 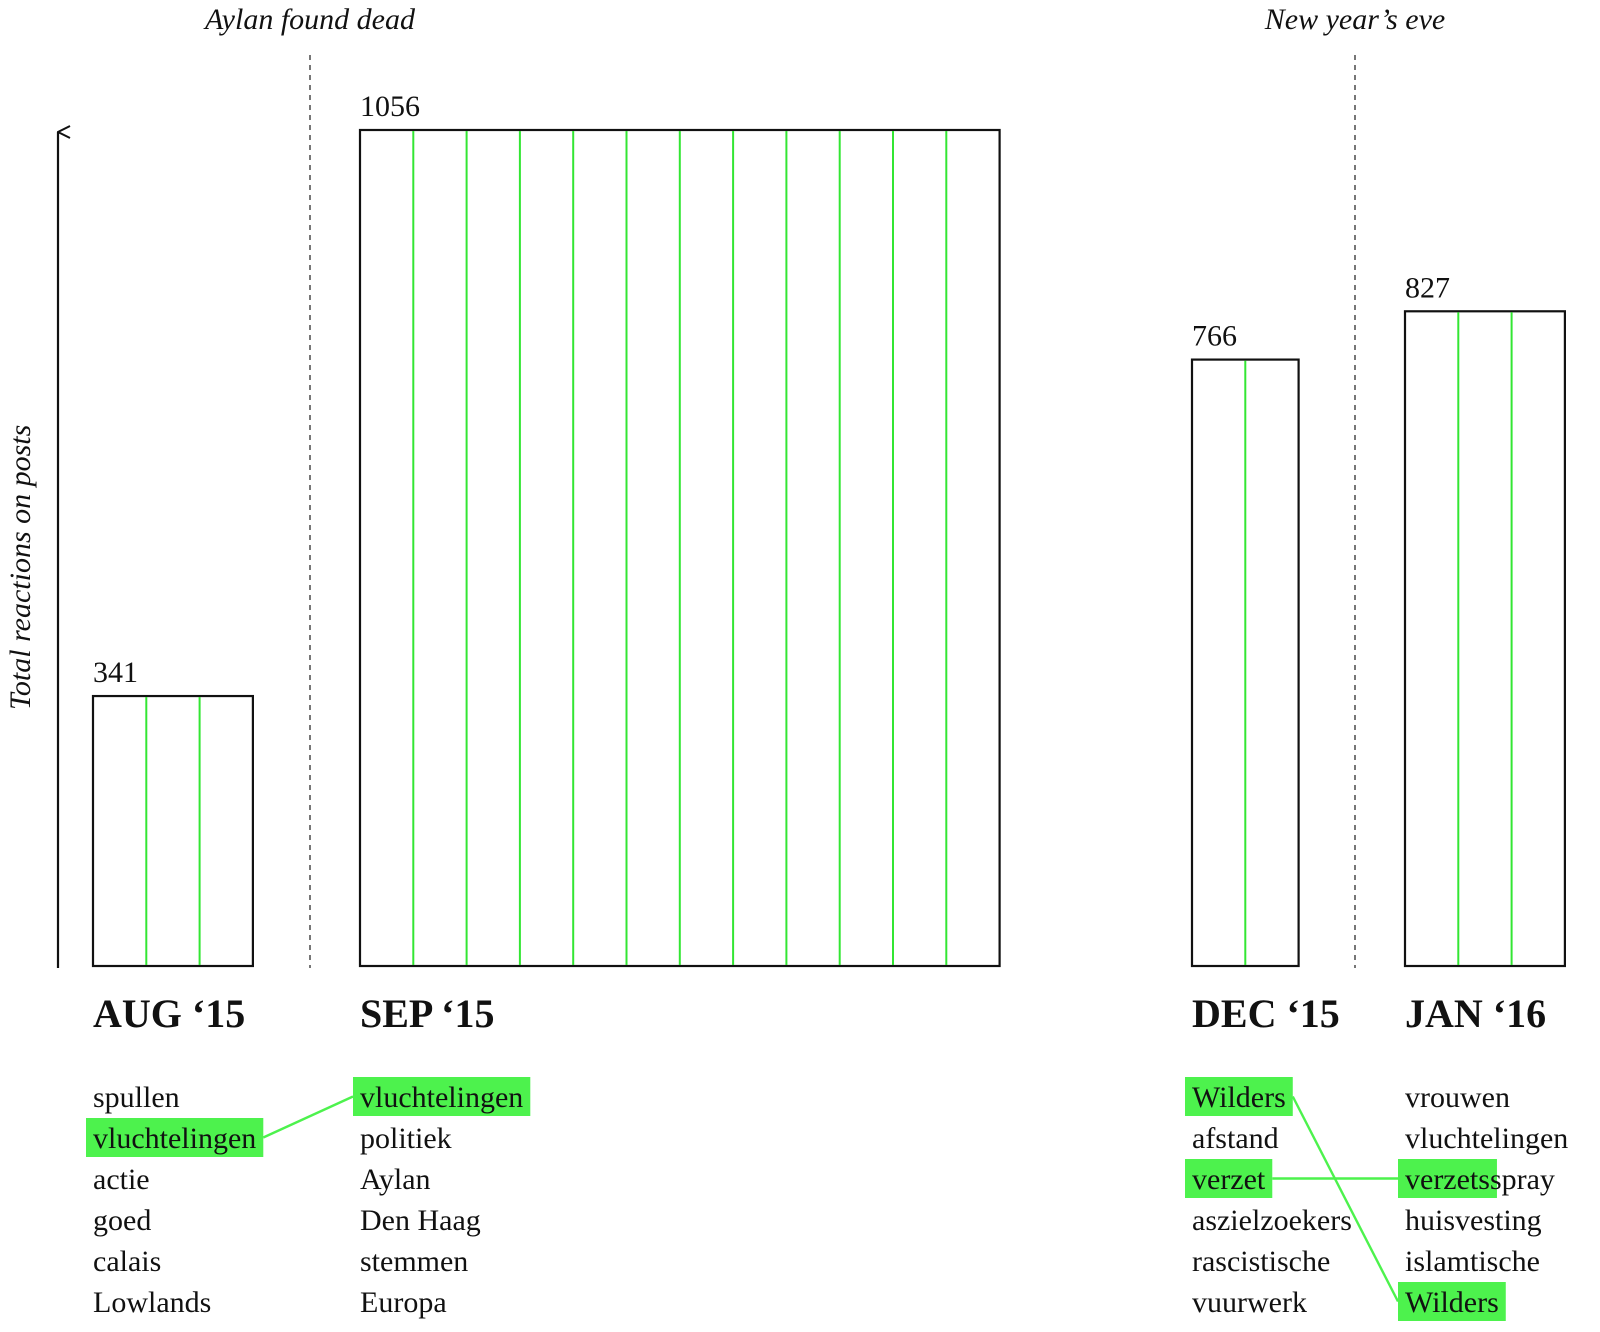 I want to click on term-aug-15-vluchtelingen: vluchtelingen, so click(x=174, y=1138).